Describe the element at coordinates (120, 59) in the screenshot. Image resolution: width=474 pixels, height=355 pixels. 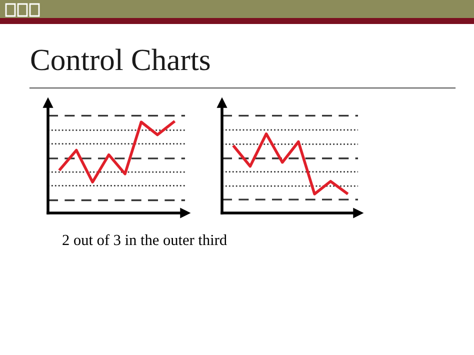
I see `chart-title: Control Charts` at that location.